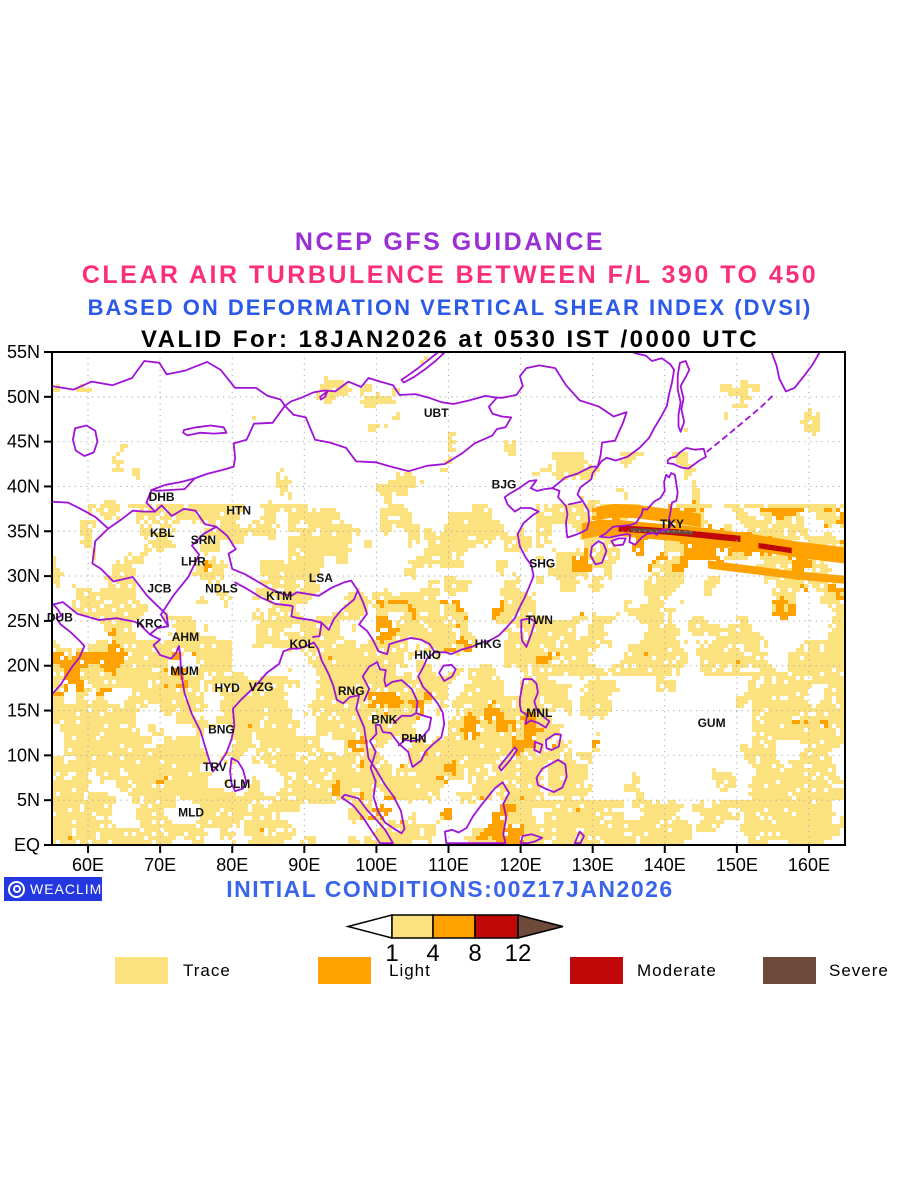 The width and height of the screenshot is (900, 1200). What do you see at coordinates (521, 865) in the screenshot?
I see `lon-tick-120E: 120E` at bounding box center [521, 865].